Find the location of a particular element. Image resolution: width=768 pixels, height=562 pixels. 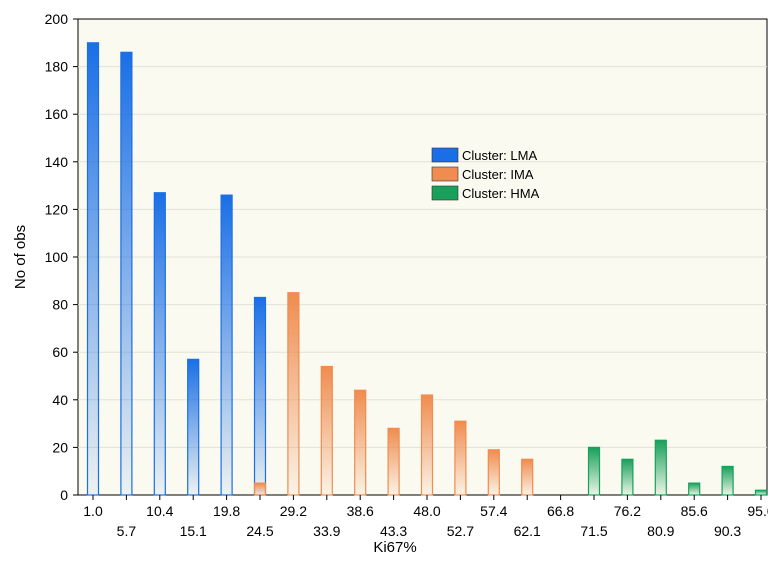

x-tick-label: 33.9 is located at coordinates (326, 531).